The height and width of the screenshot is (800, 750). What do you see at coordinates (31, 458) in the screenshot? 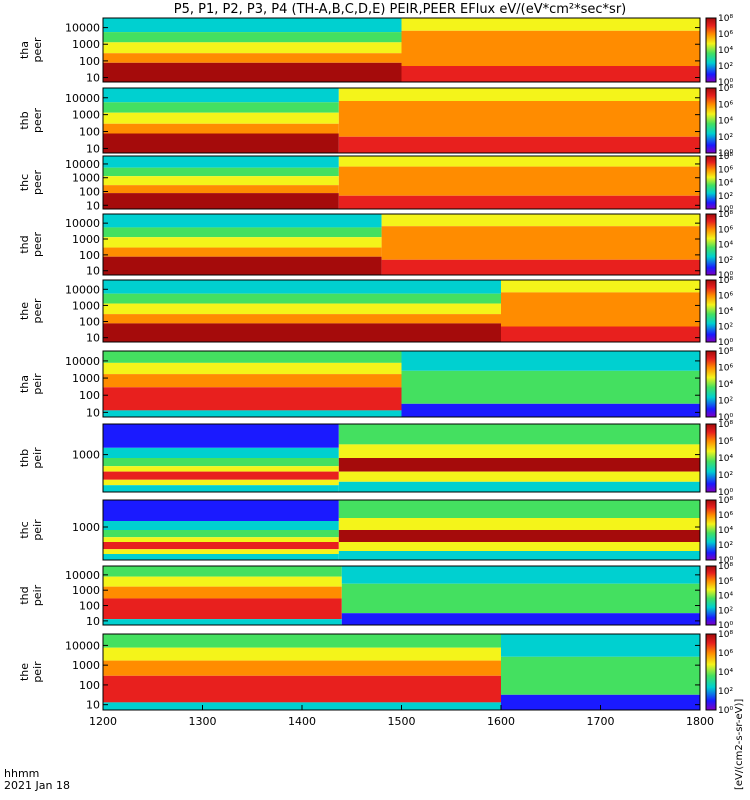
I see `panel-label: thbpeir` at bounding box center [31, 458].